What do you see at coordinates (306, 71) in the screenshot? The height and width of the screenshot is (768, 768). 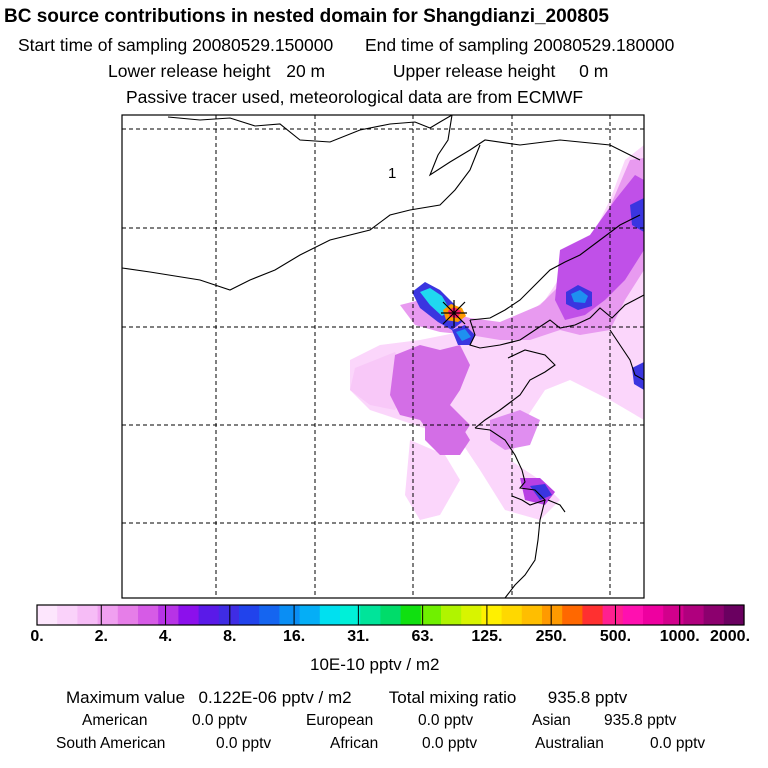 I see `lower-height-value: 20 m` at bounding box center [306, 71].